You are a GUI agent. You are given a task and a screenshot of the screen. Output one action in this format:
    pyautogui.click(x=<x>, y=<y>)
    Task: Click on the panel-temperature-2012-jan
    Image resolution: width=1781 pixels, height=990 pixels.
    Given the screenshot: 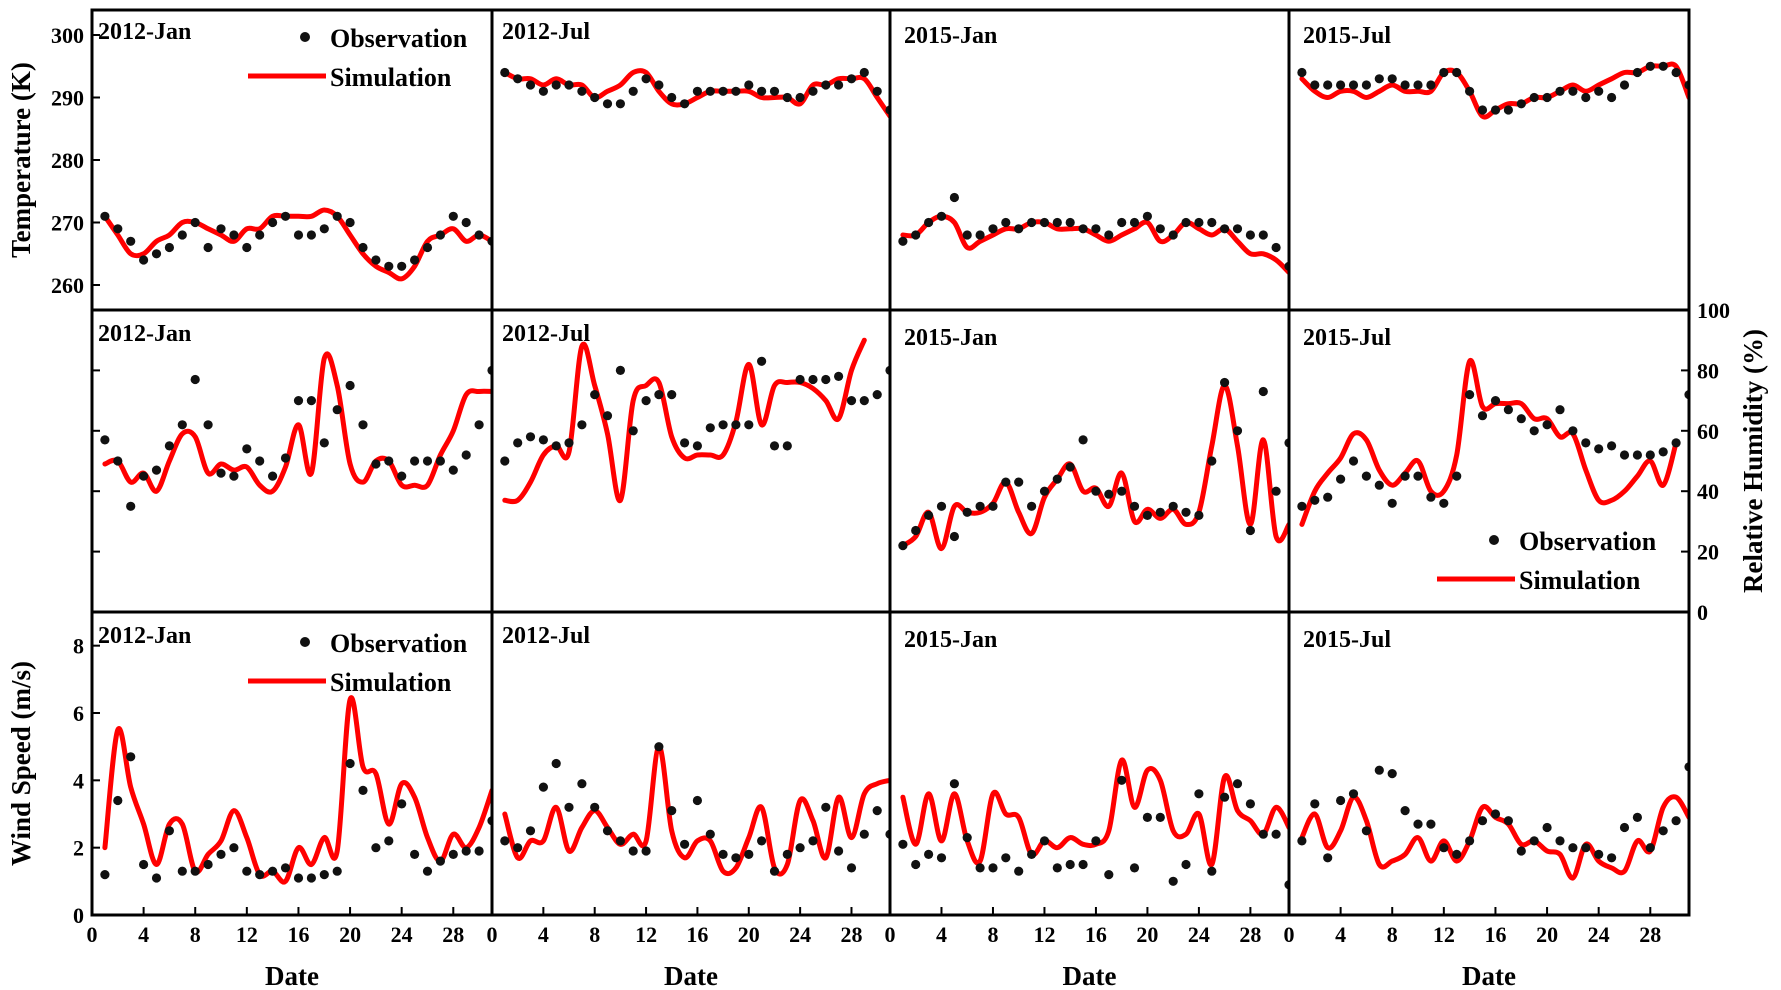 What is the action you would take?
    pyautogui.click(x=296, y=244)
    